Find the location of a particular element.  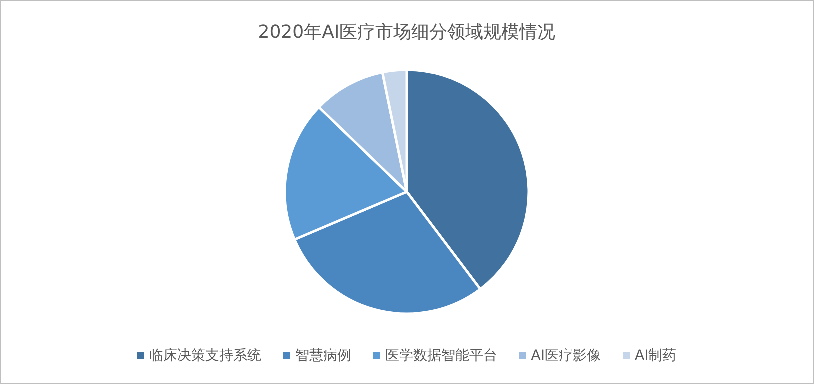

legend-label: AI制药 is located at coordinates (656, 356).